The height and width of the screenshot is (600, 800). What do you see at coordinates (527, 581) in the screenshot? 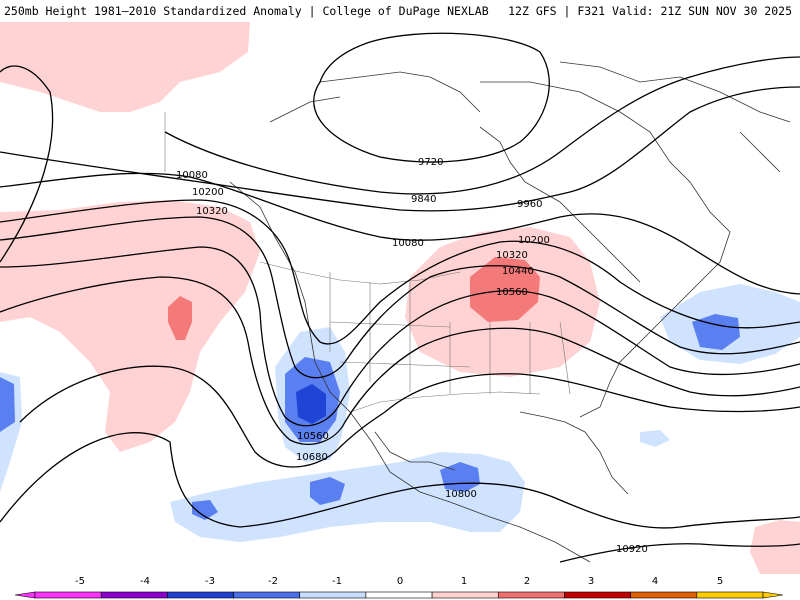
I see `legend-tick: 2` at bounding box center [527, 581].